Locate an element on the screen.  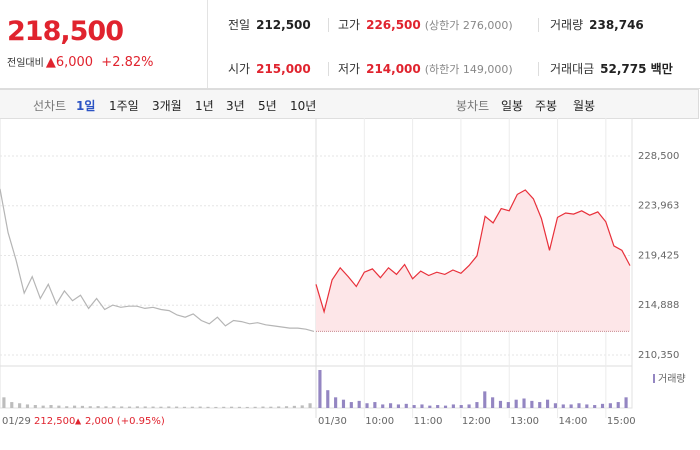
tab: 월봉 is located at coordinates (584, 106).